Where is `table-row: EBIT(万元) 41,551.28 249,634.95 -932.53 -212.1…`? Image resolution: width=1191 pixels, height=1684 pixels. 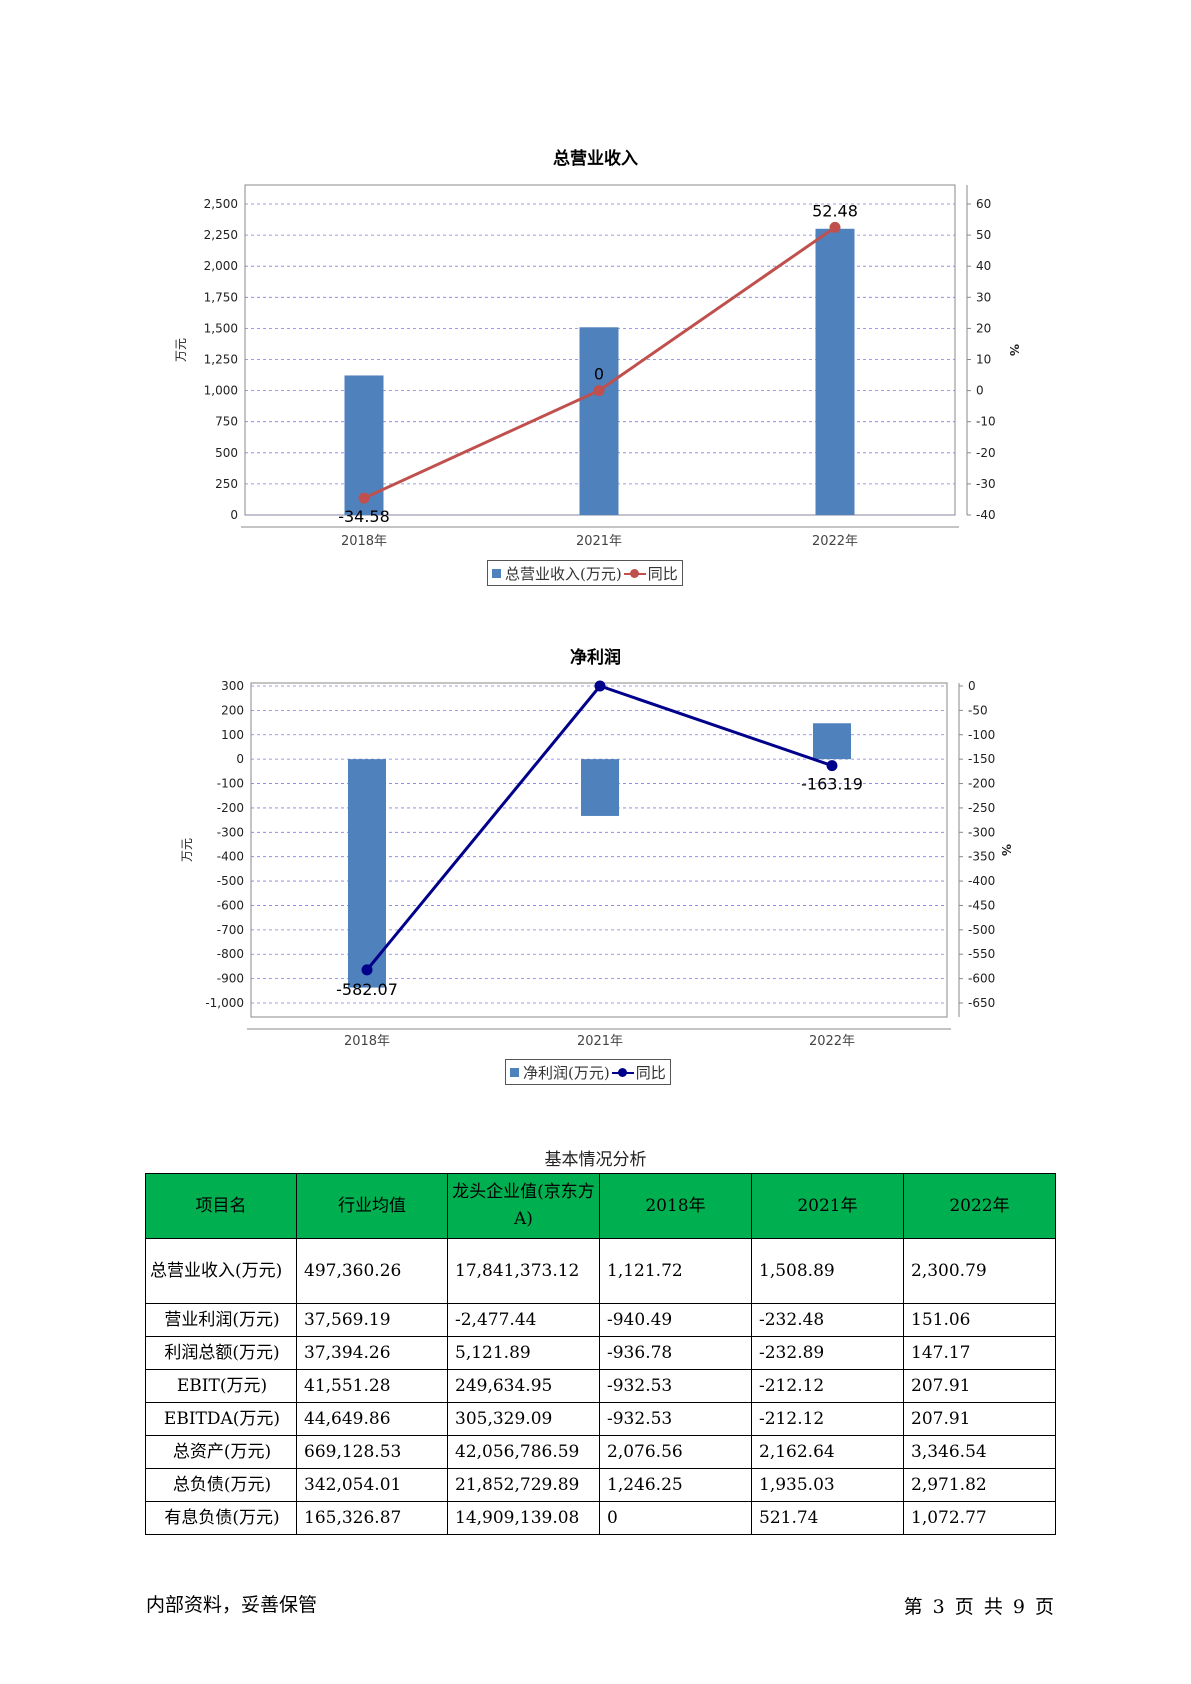
table-row: EBIT(万元) 41,551.28 249,634.95 -932.53 -212.1… is located at coordinates (600, 1386).